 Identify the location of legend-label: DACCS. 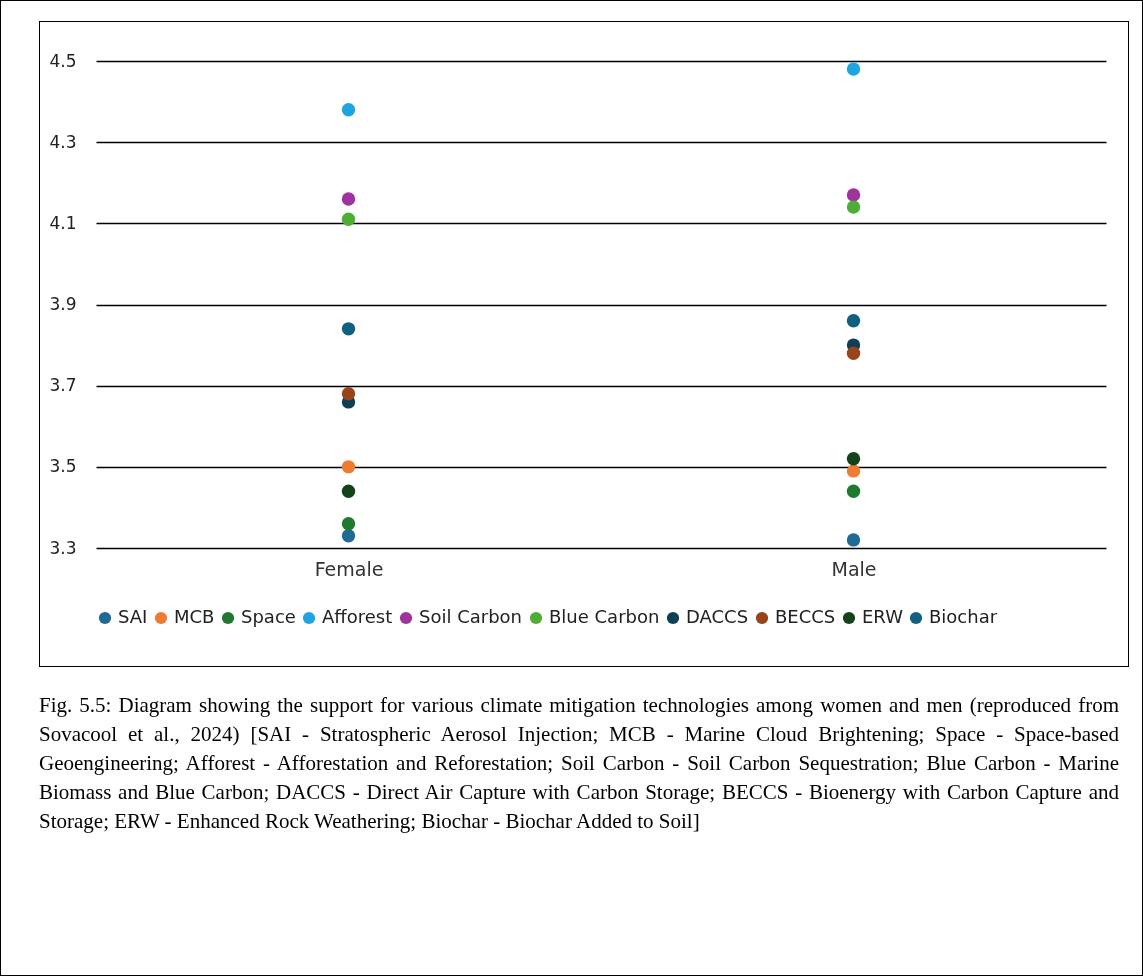
(717, 616).